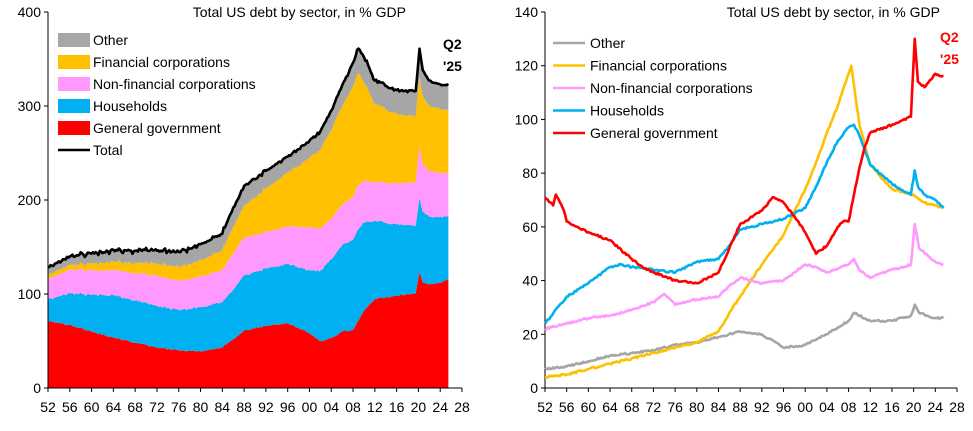 The width and height of the screenshot is (973, 431). I want to click on left-x-tick-label: 24, so click(440, 407).